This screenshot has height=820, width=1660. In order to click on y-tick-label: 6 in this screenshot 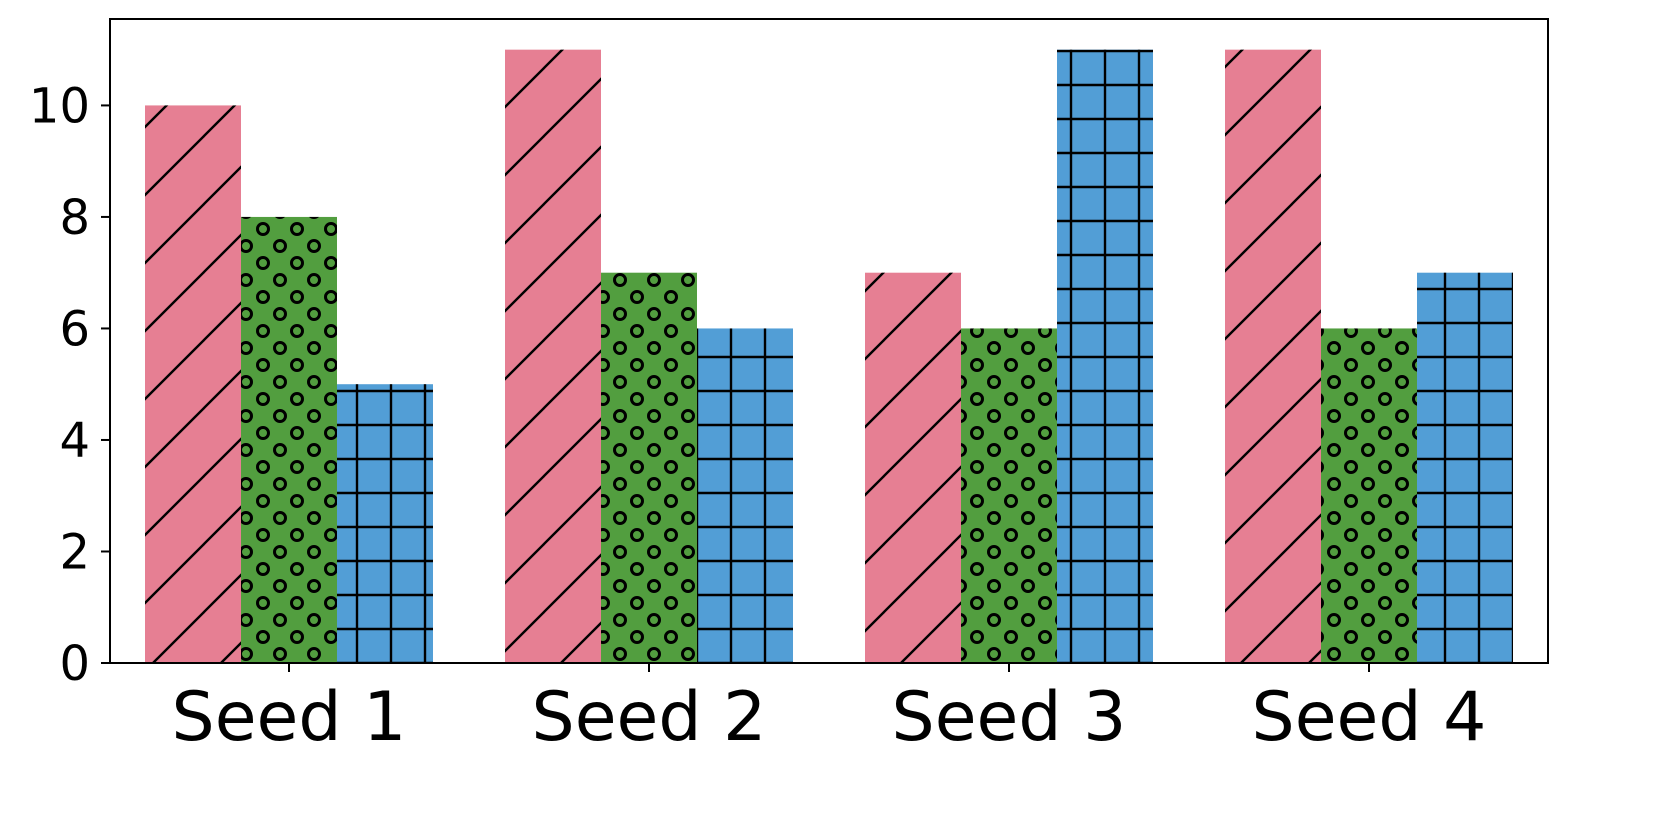, I will do `click(74, 329)`.